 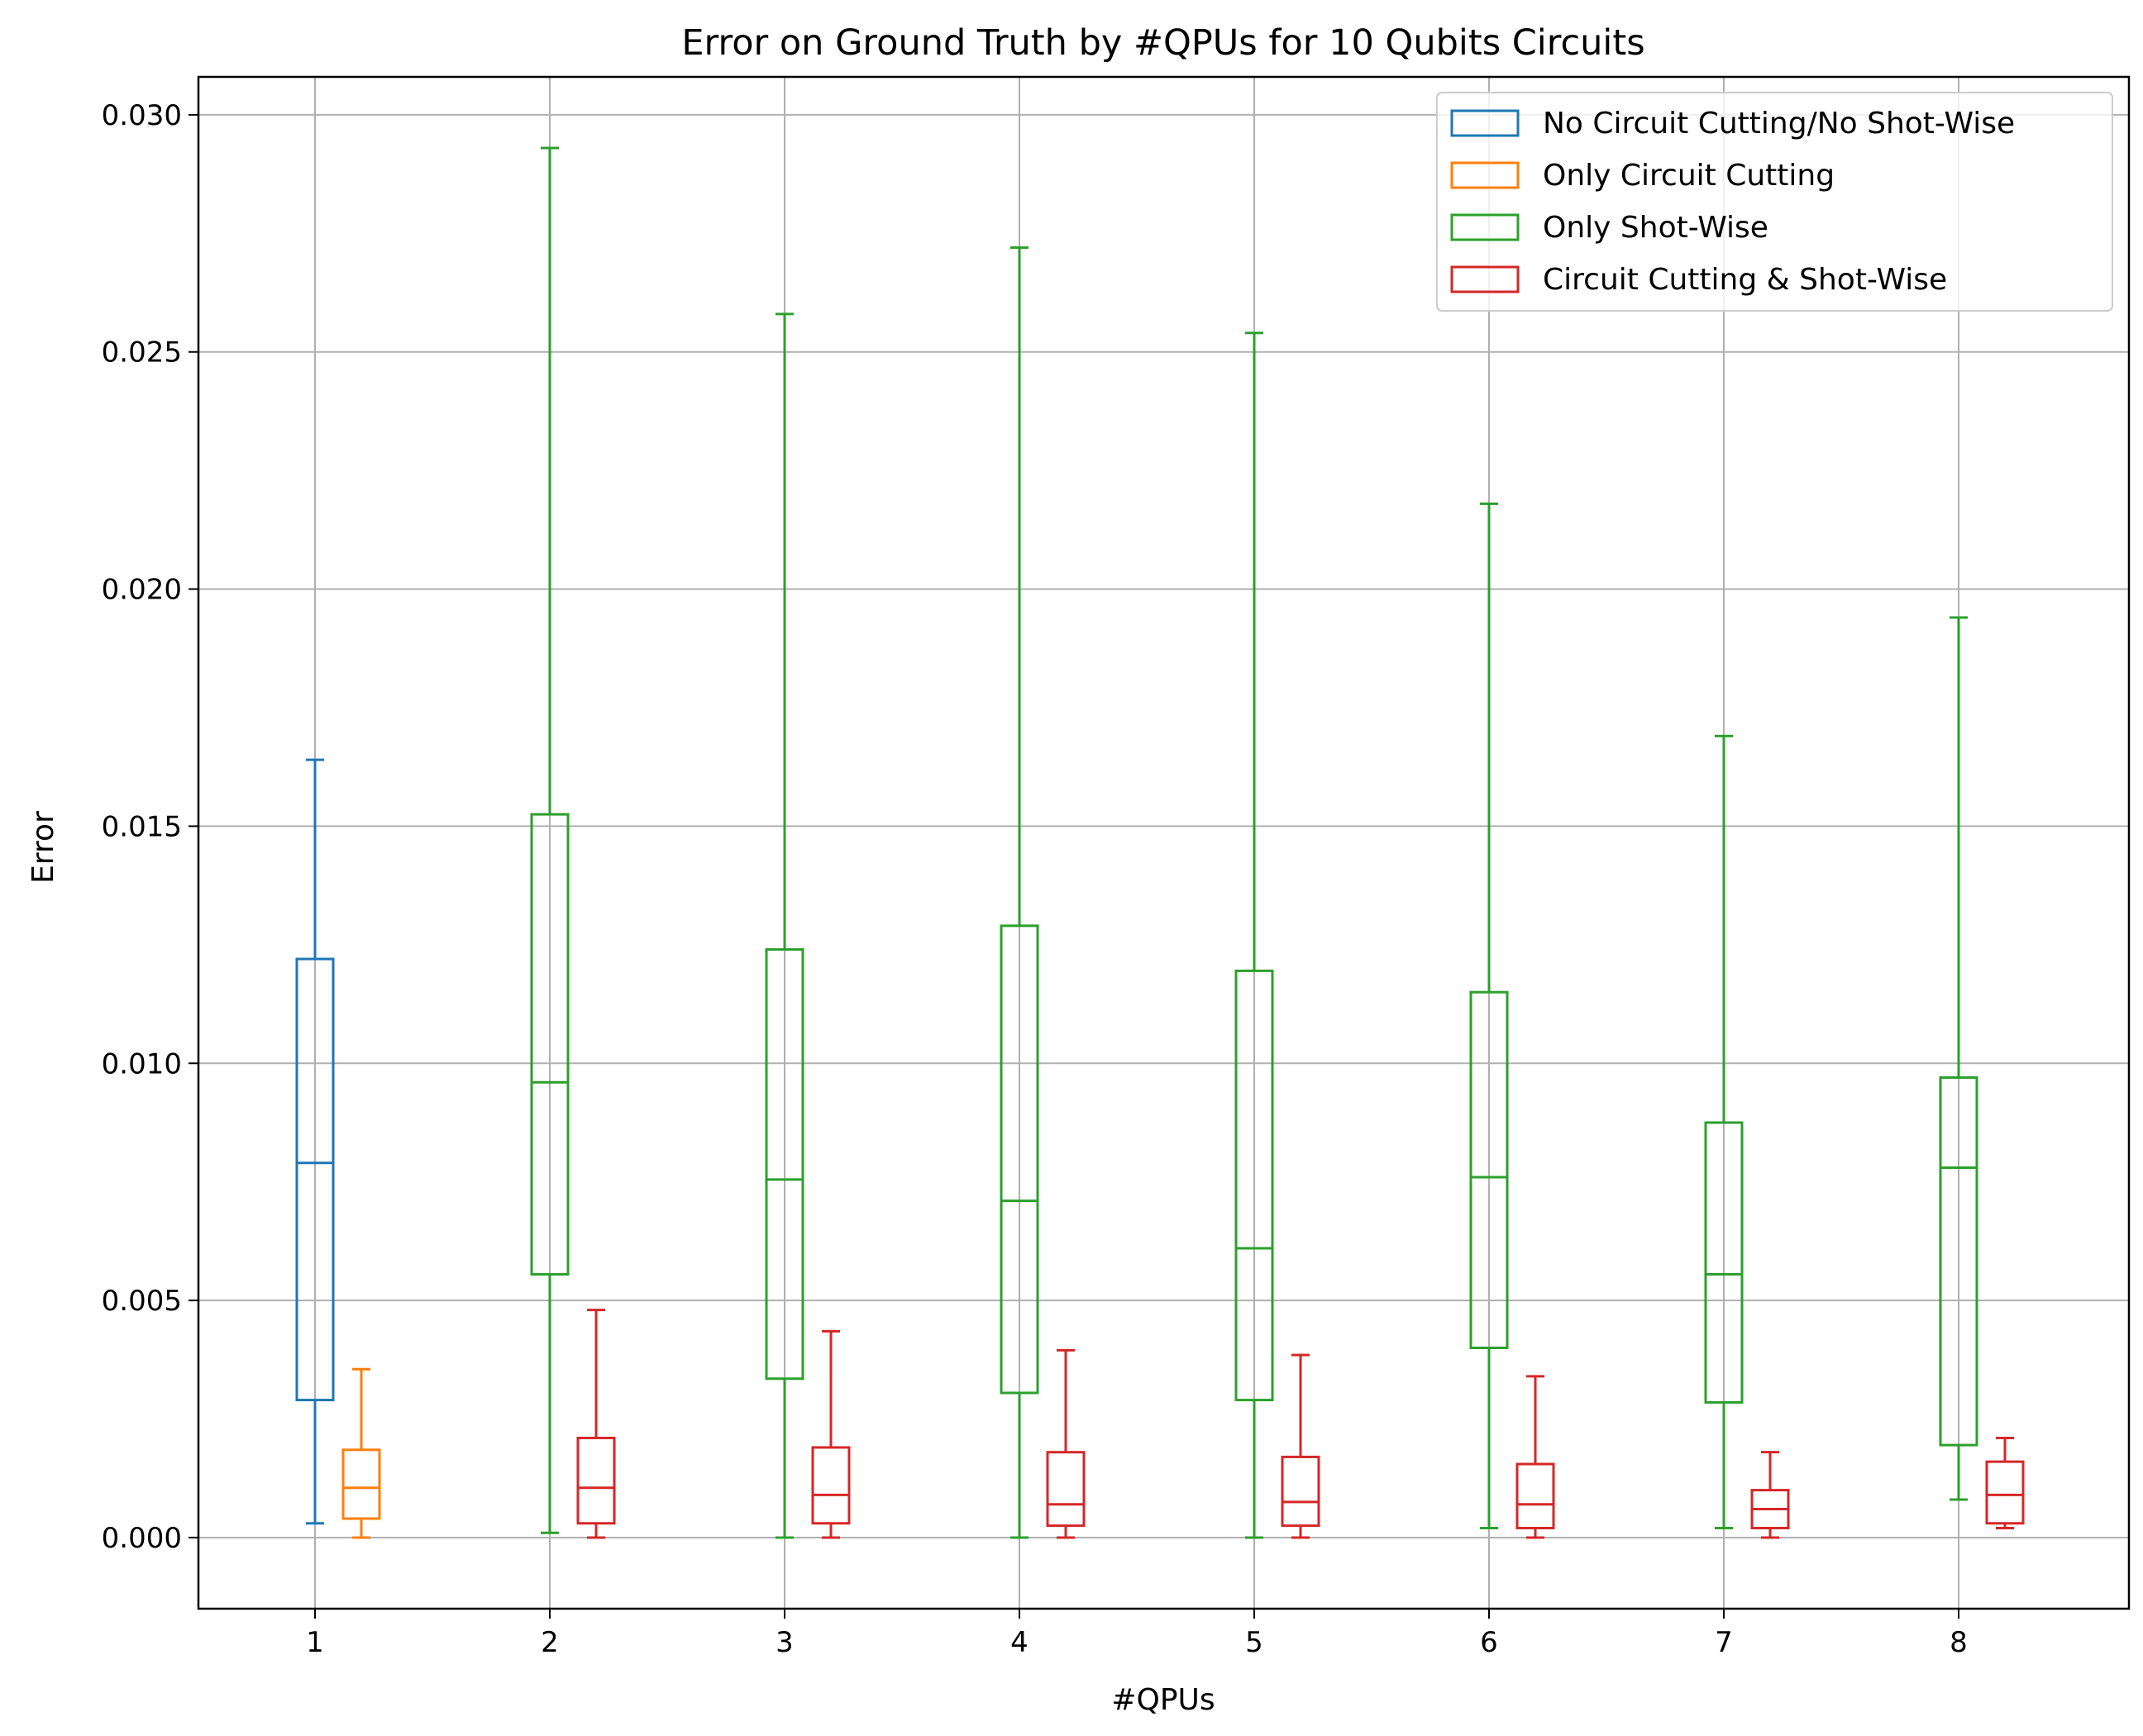 I want to click on y-tick-label: 0.030, so click(x=142, y=115).